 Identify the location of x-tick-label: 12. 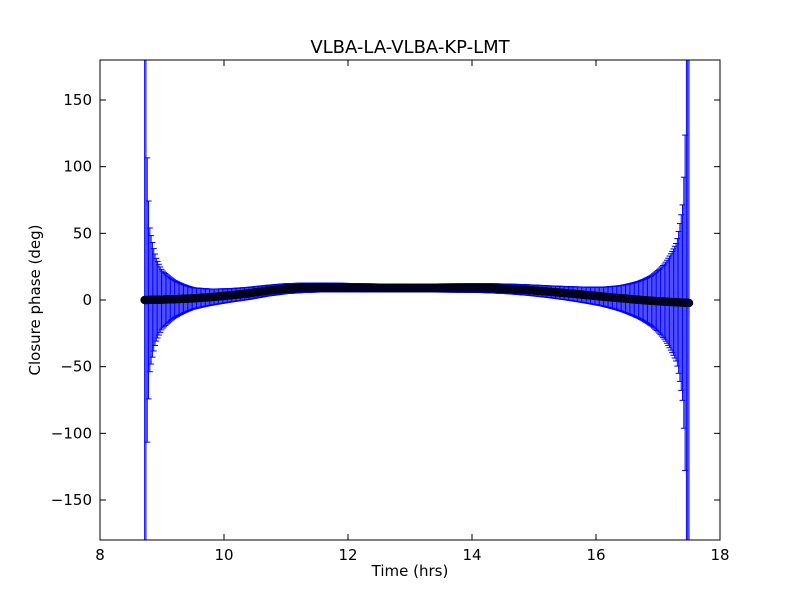
(347, 555).